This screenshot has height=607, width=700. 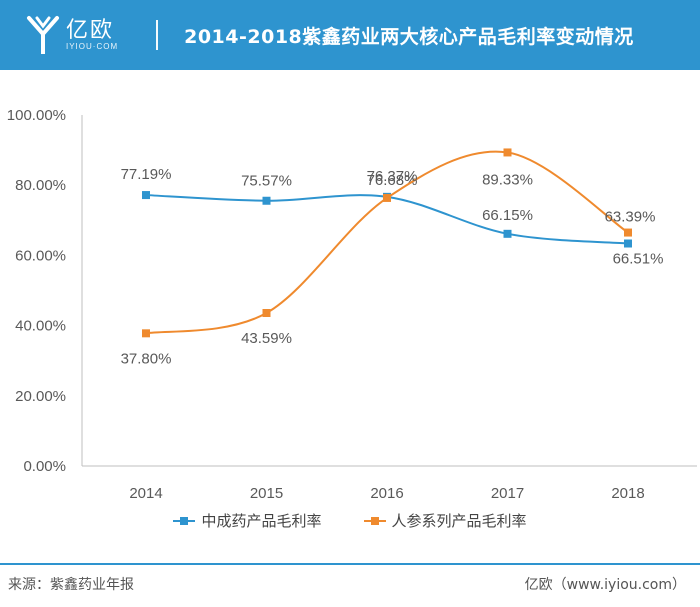 What do you see at coordinates (266, 492) in the screenshot?
I see `x-tick-label: 2015` at bounding box center [266, 492].